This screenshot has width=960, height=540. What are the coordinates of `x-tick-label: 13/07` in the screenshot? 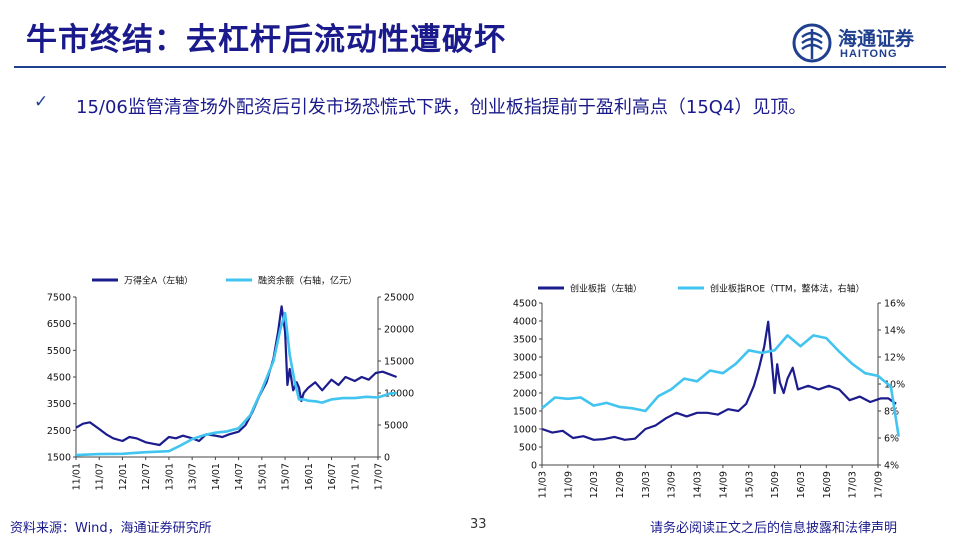 It's located at (193, 476).